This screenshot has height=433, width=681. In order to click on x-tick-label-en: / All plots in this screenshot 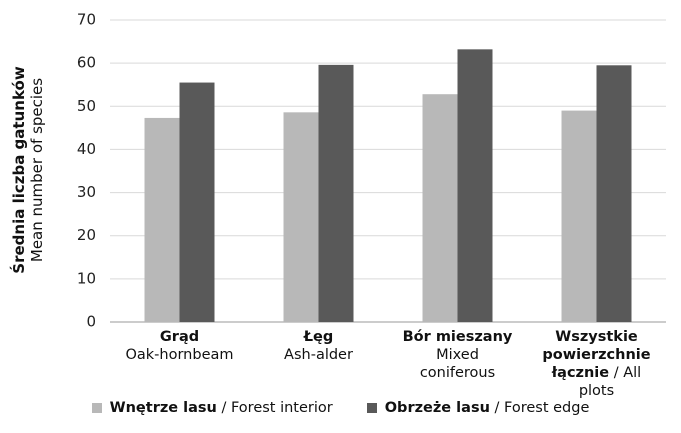, I will do `click(610, 382)`.